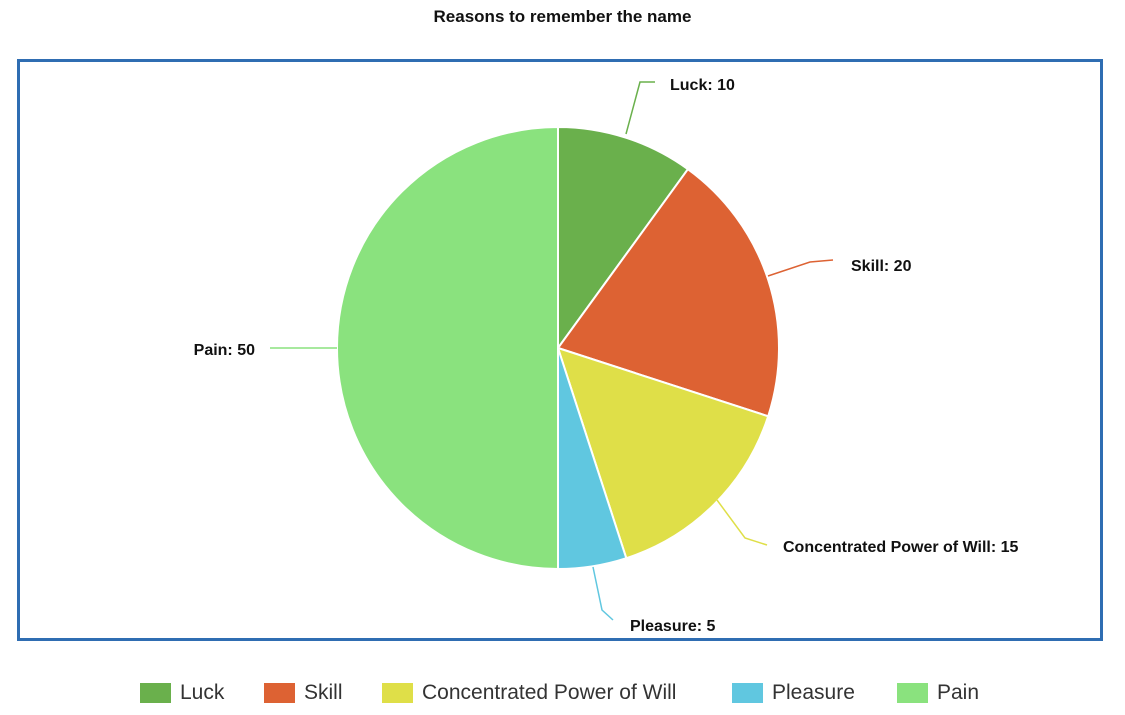 Image resolution: width=1125 pixels, height=715 pixels. I want to click on legend-item-pleasure: Pleasure, so click(793, 693).